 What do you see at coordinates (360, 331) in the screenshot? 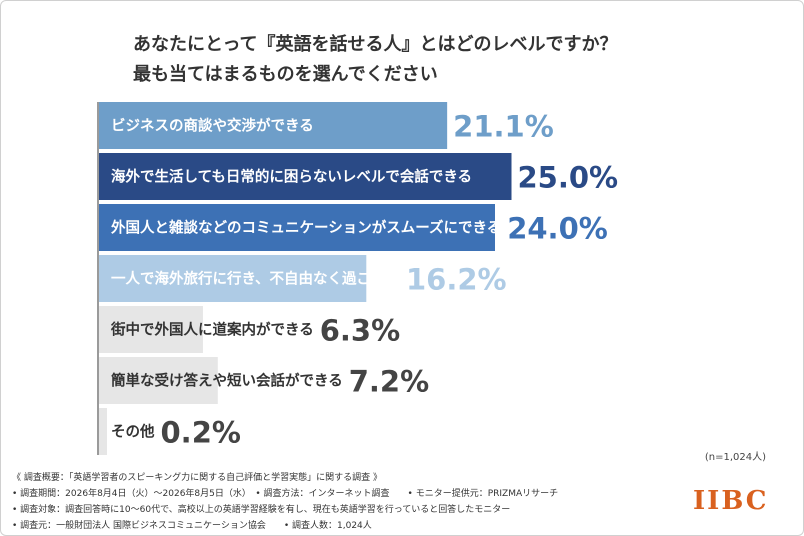
I see `value-label: 6.3%` at bounding box center [360, 331].